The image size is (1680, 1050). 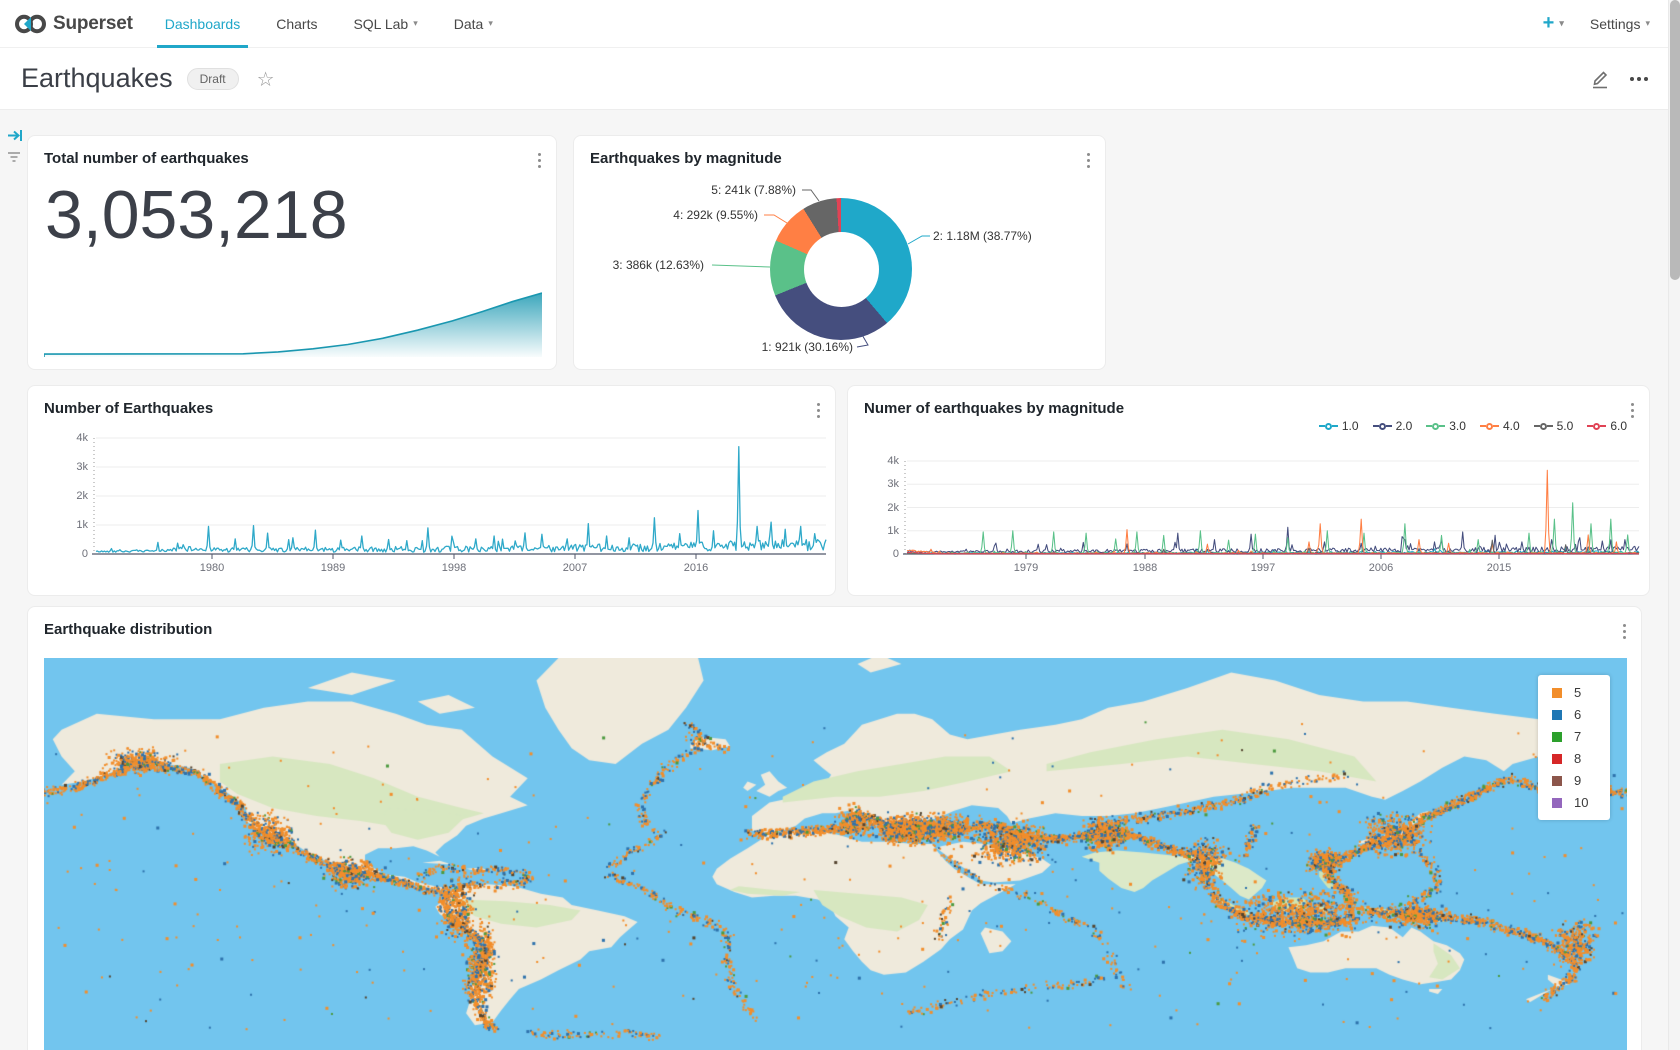 I want to click on chart-title: Number of Earthquakes, so click(x=129, y=408).